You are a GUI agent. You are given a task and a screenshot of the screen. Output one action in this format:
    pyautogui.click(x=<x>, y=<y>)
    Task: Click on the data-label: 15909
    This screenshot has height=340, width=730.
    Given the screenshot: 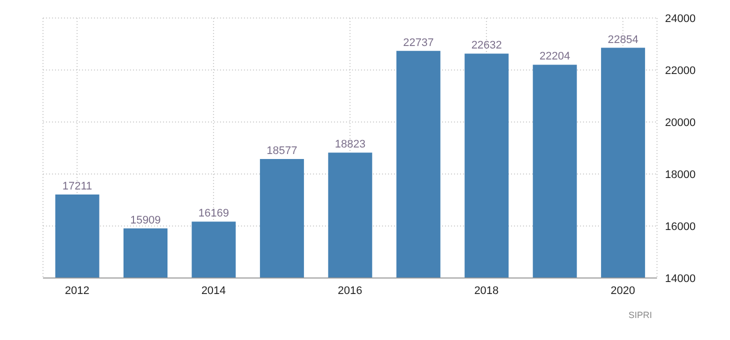 What is the action you would take?
    pyautogui.click(x=145, y=220)
    